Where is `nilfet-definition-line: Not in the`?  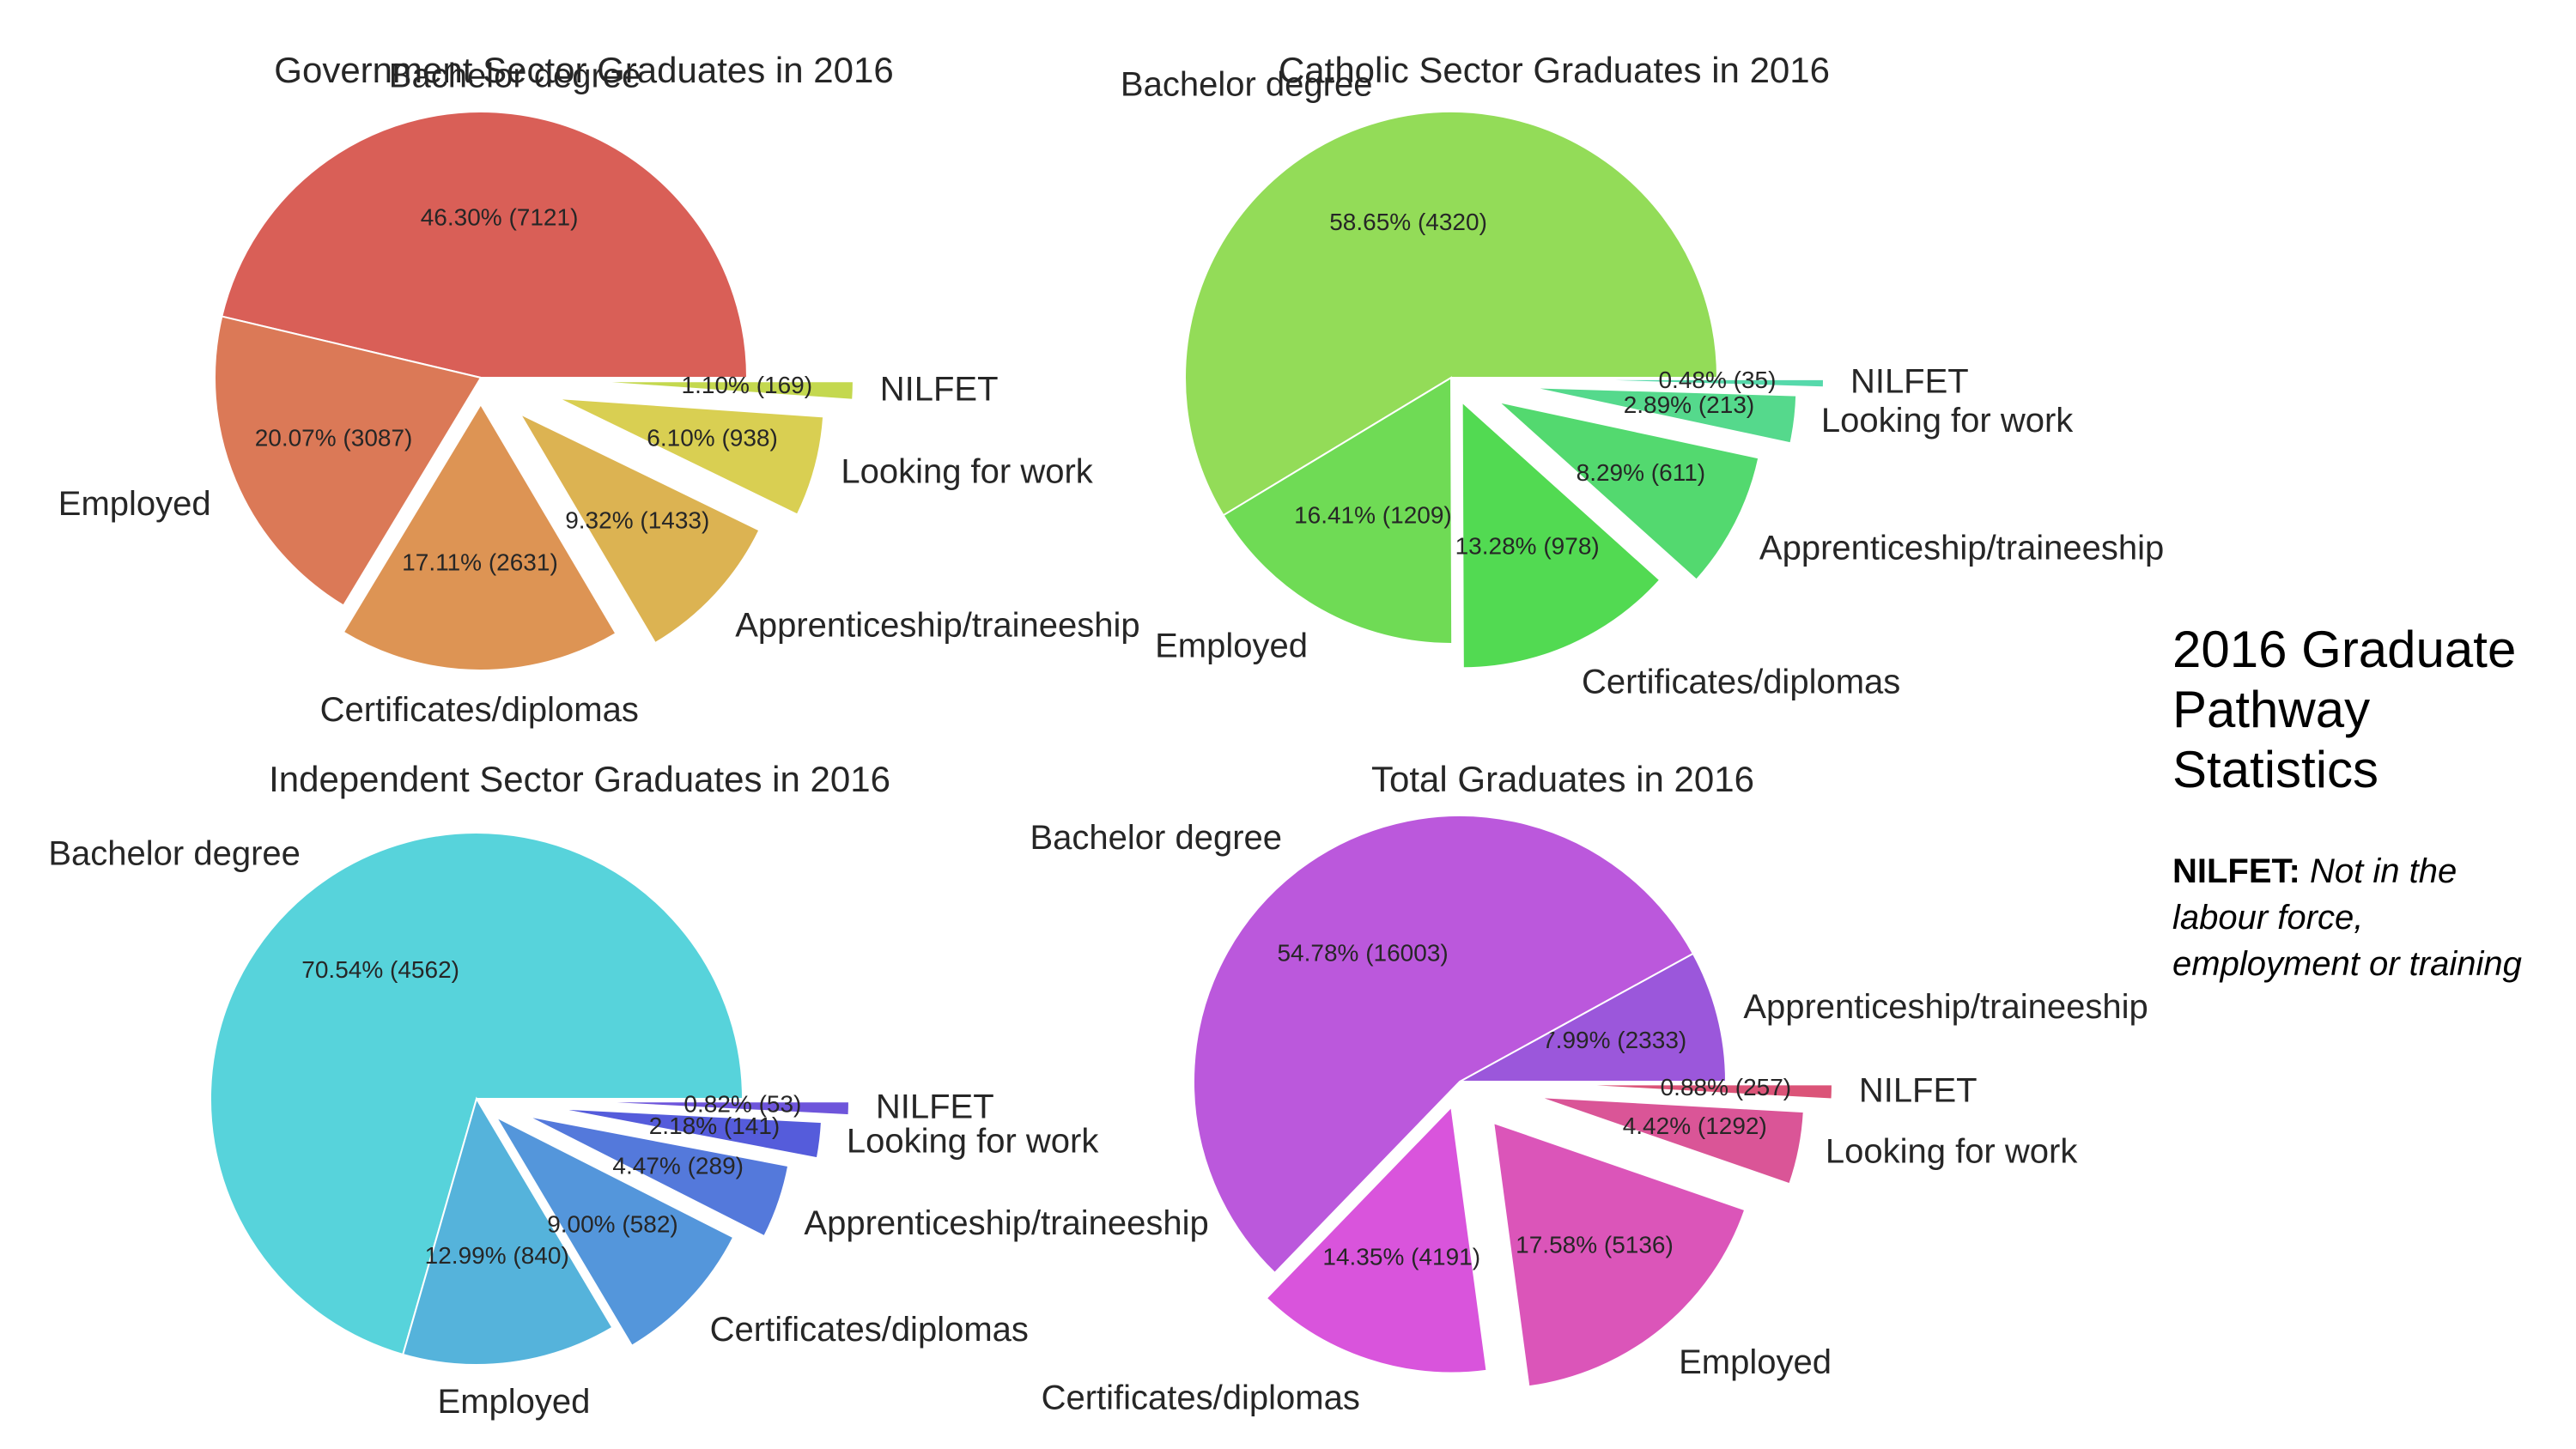
nilfet-definition-line: Not in the is located at coordinates (2384, 871).